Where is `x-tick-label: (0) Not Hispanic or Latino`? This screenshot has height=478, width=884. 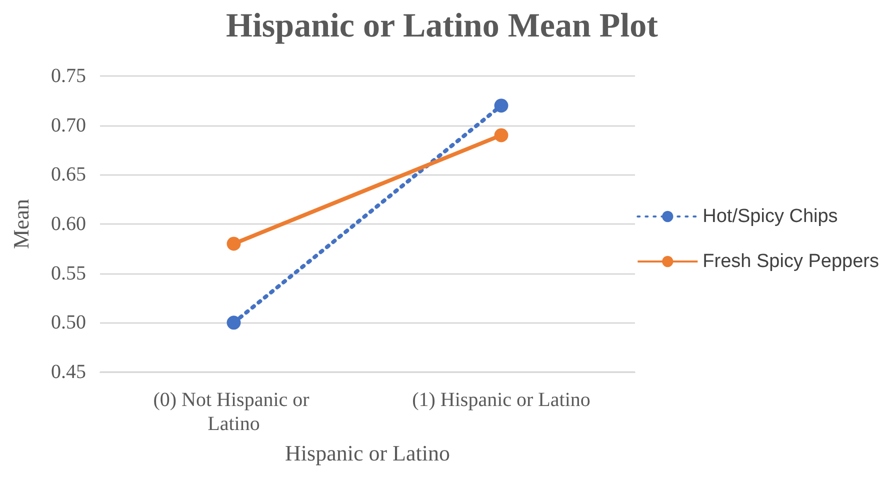
x-tick-label: (0) Not Hispanic or Latino is located at coordinates (233, 412).